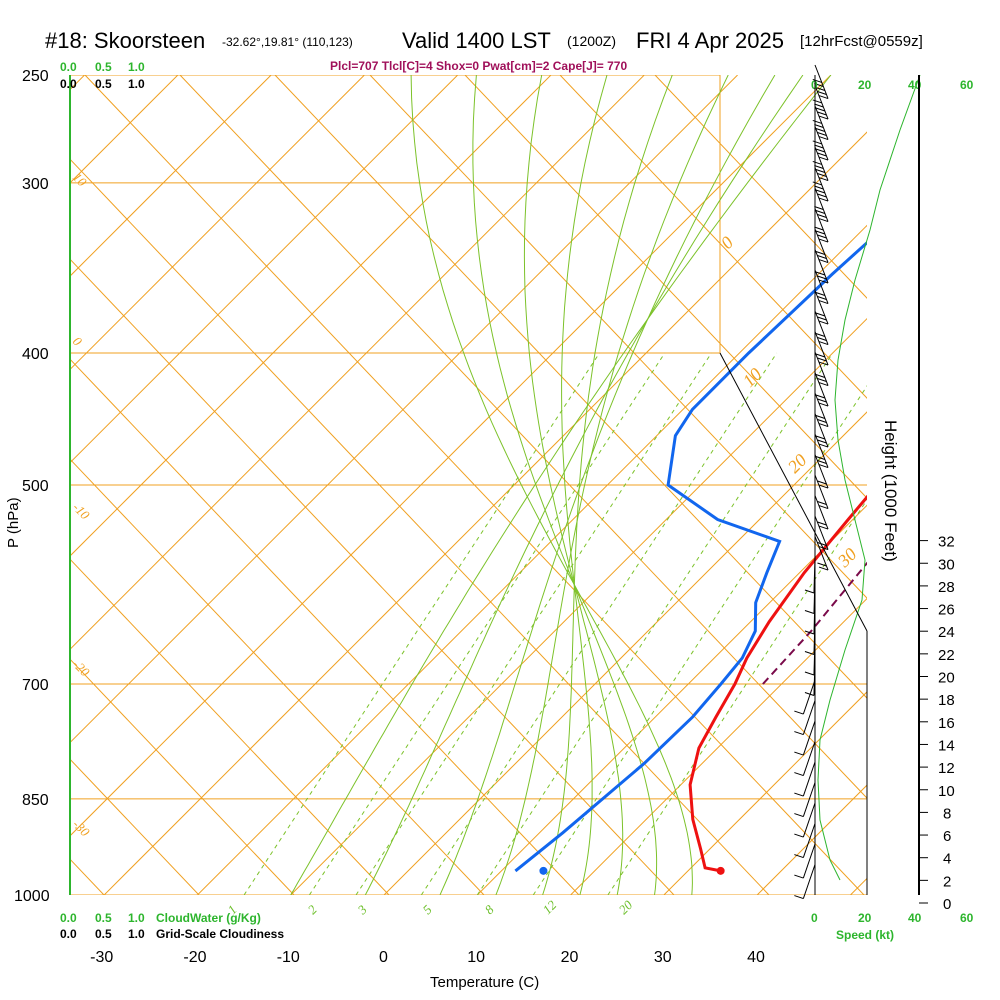 The height and width of the screenshot is (1000, 1000). Describe the element at coordinates (383, 957) in the screenshot. I see `temp-tick-label: 0` at that location.